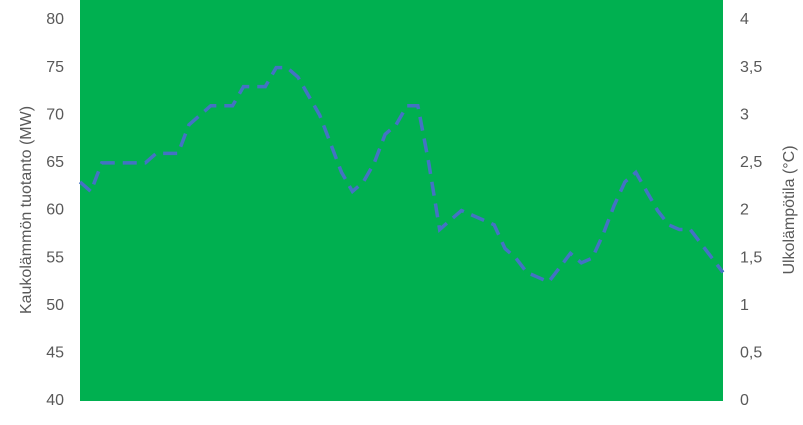  Describe the element at coordinates (55, 305) in the screenshot. I see `y-tick-label: 50` at that location.